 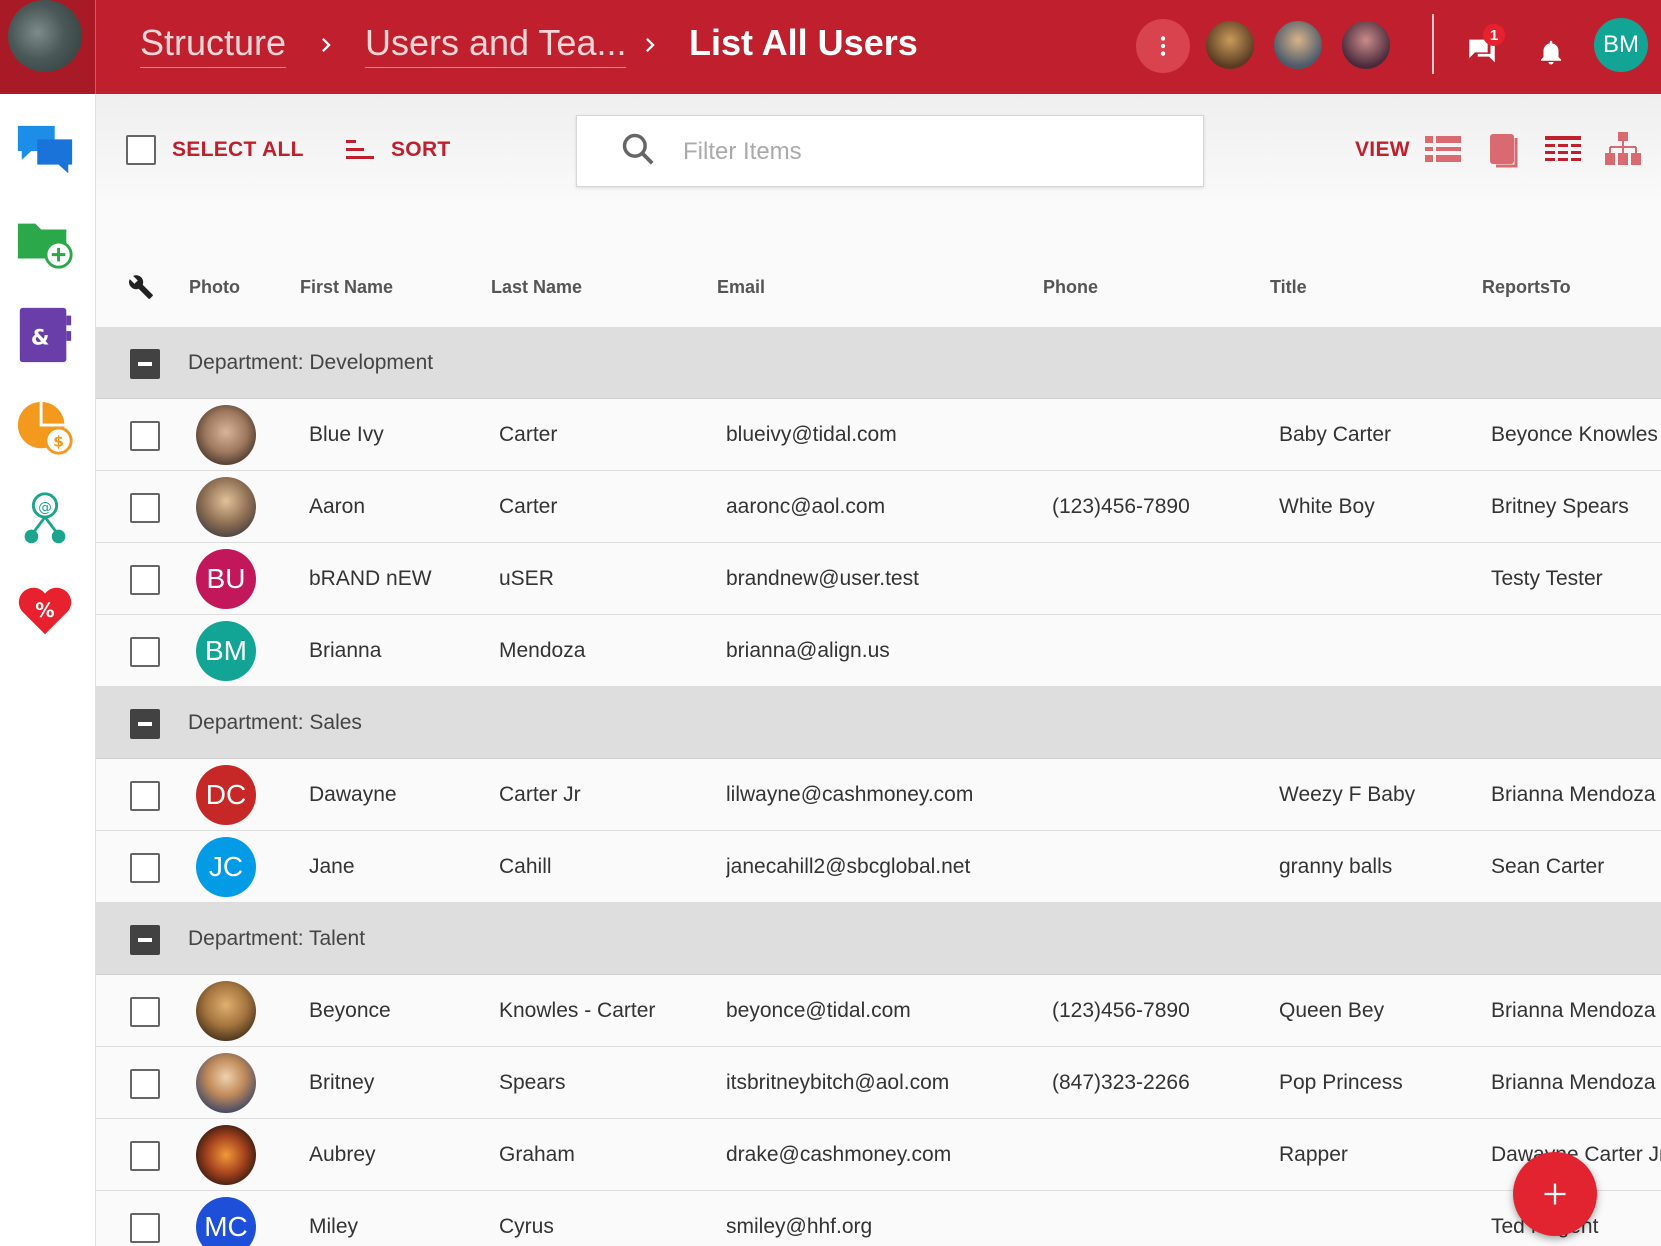 What do you see at coordinates (811, 434) in the screenshot?
I see `cell-email: blueivy@tidal.com` at bounding box center [811, 434].